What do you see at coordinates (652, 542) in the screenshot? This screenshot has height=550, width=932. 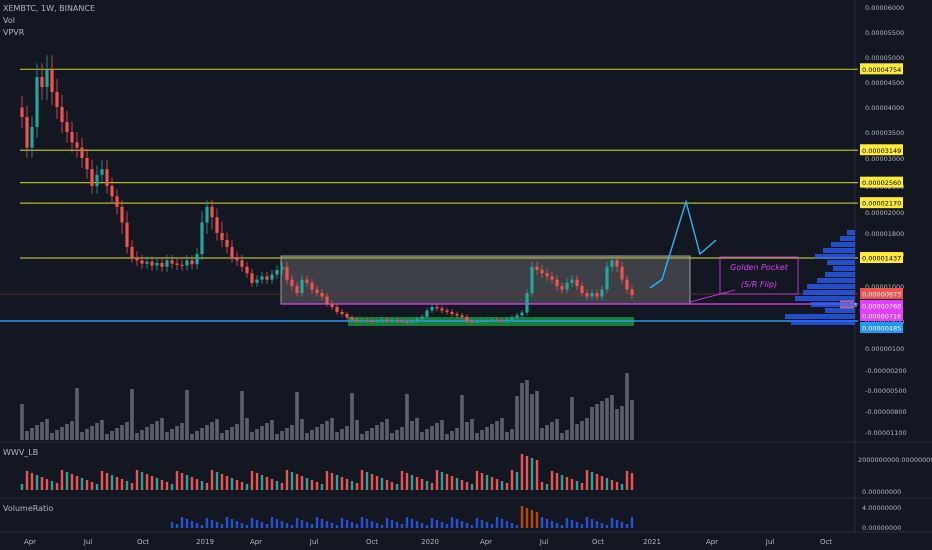 I see `x-tick-label: 2021` at bounding box center [652, 542].